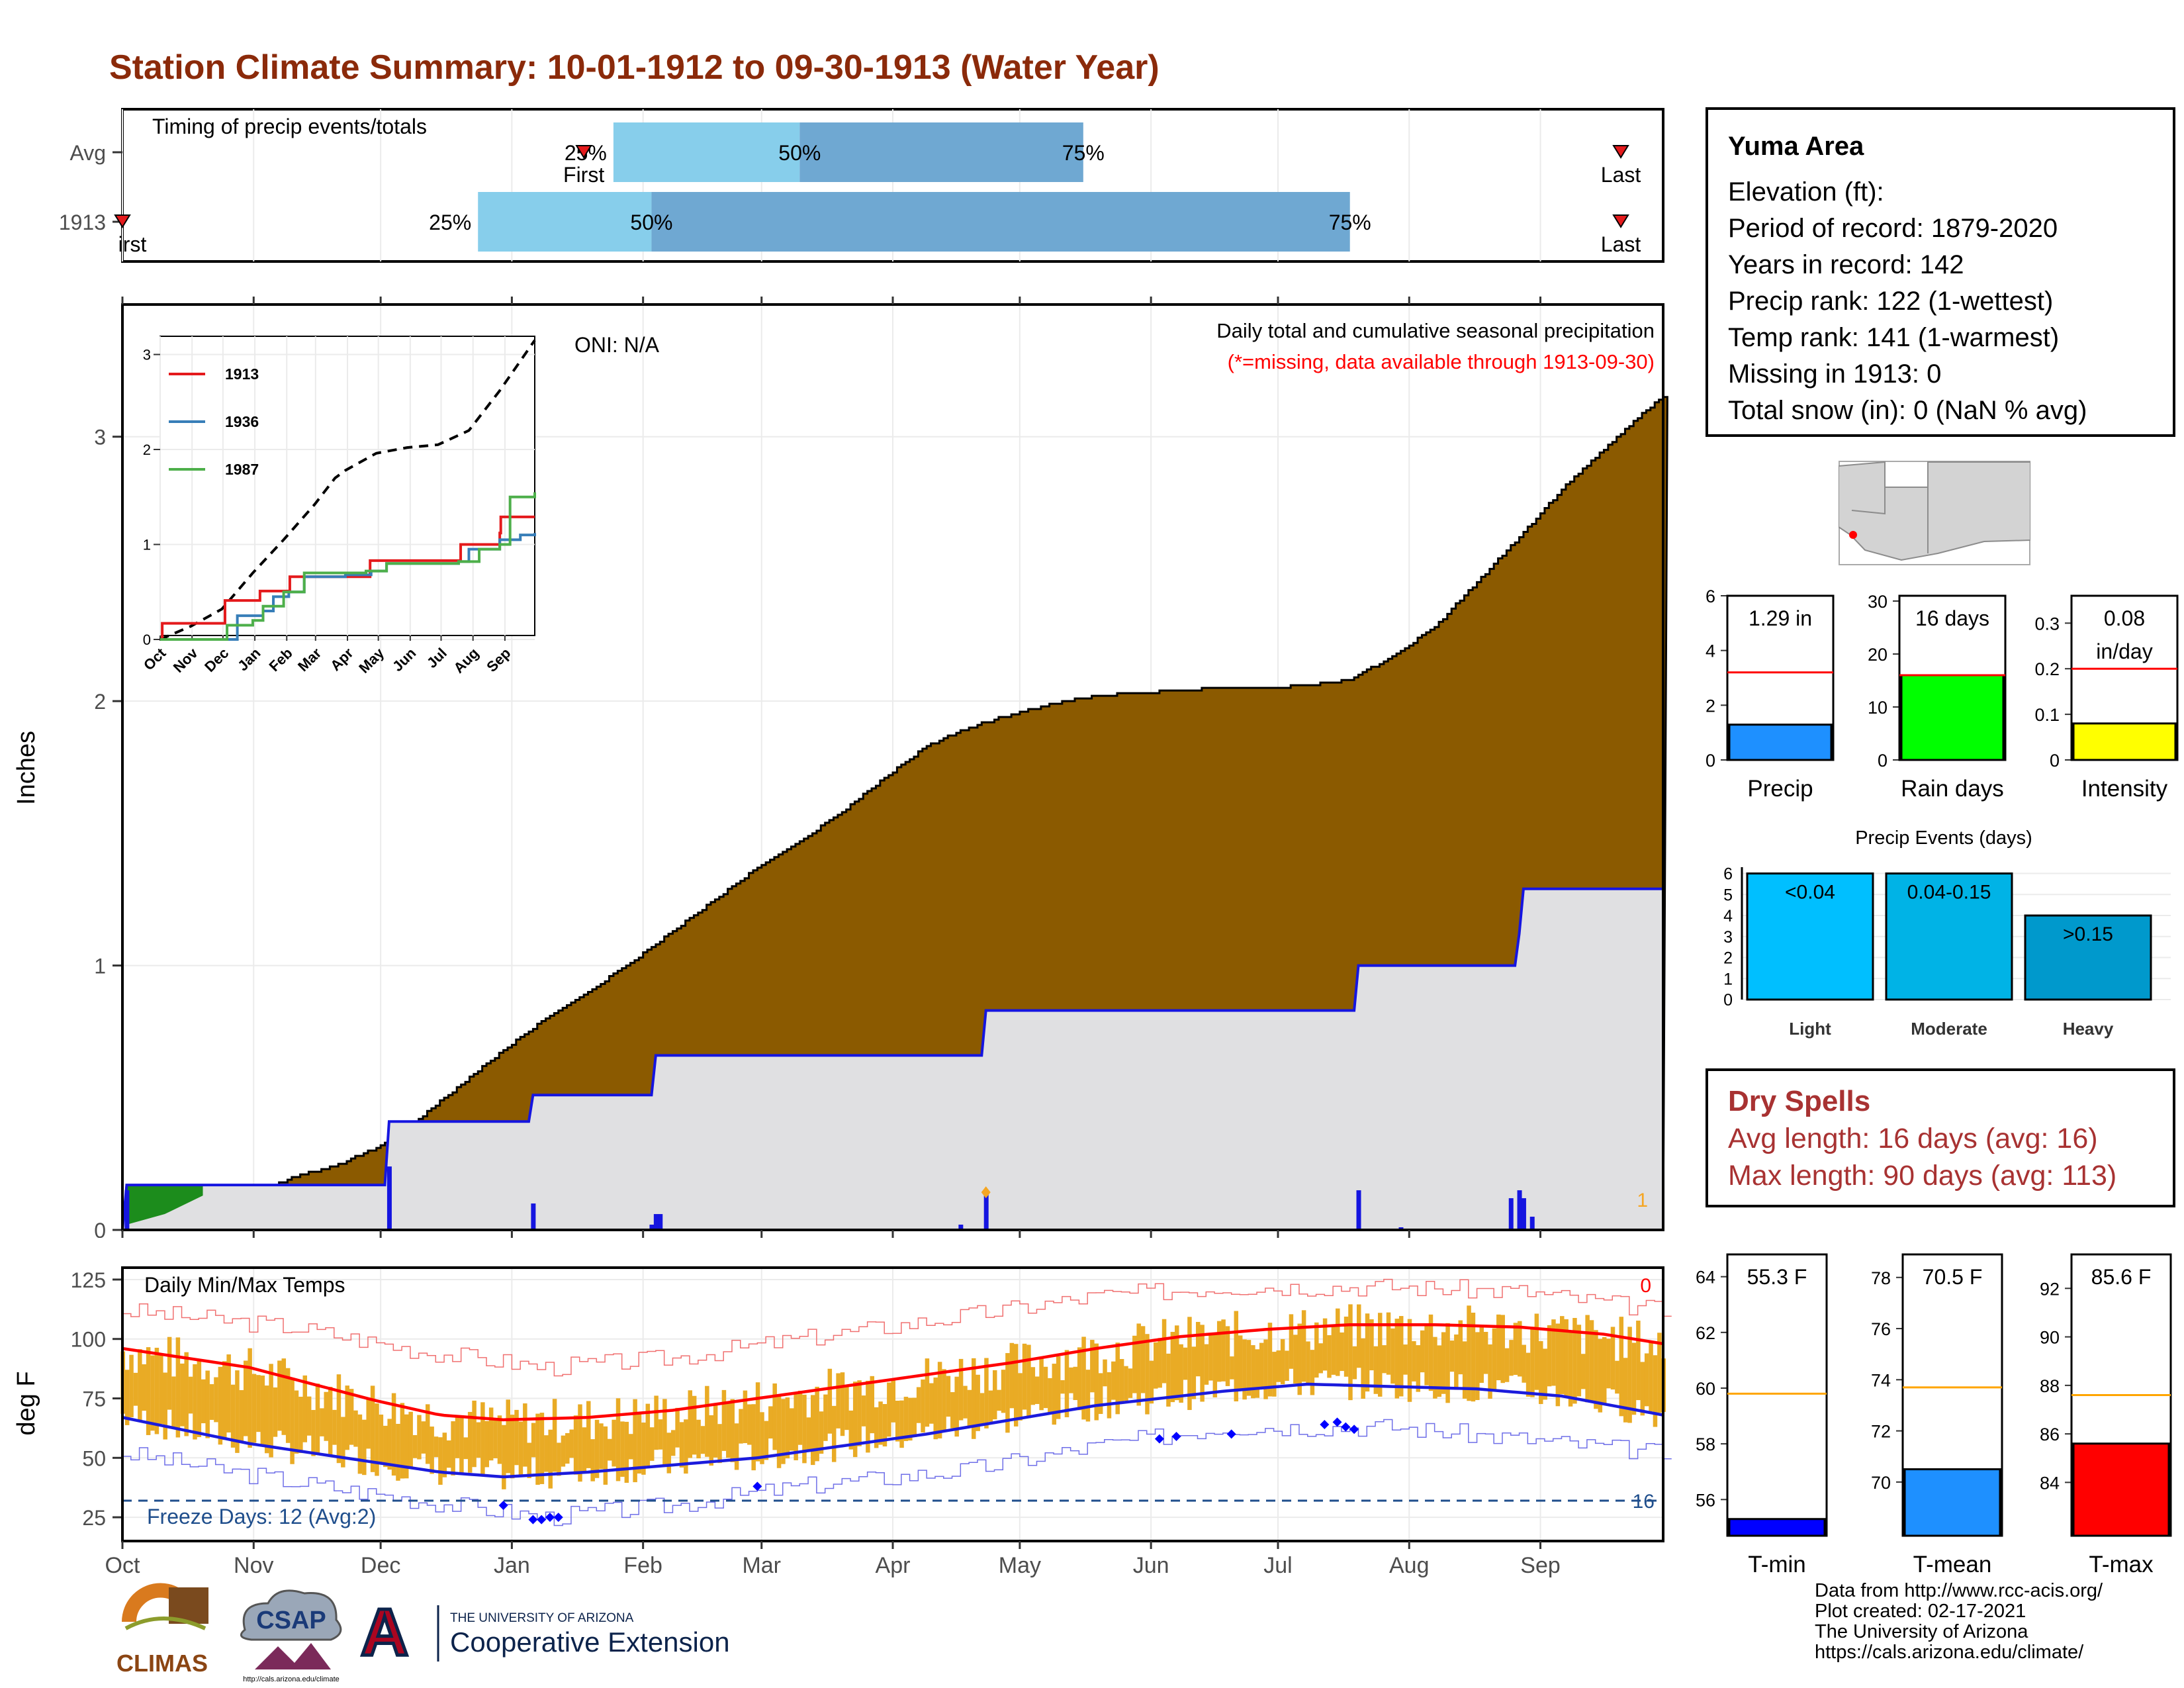  I want to click on climas-text: CLIMAS, so click(162, 1663).